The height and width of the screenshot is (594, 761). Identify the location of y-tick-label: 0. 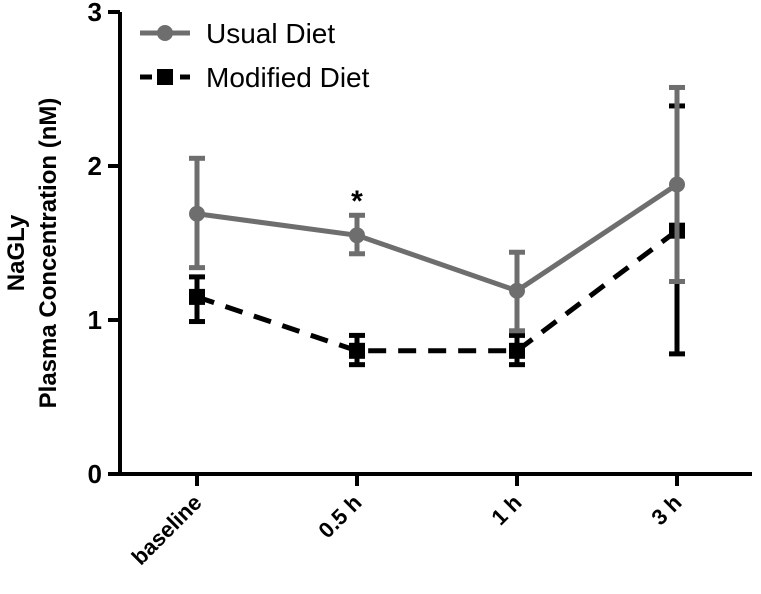
(95, 474).